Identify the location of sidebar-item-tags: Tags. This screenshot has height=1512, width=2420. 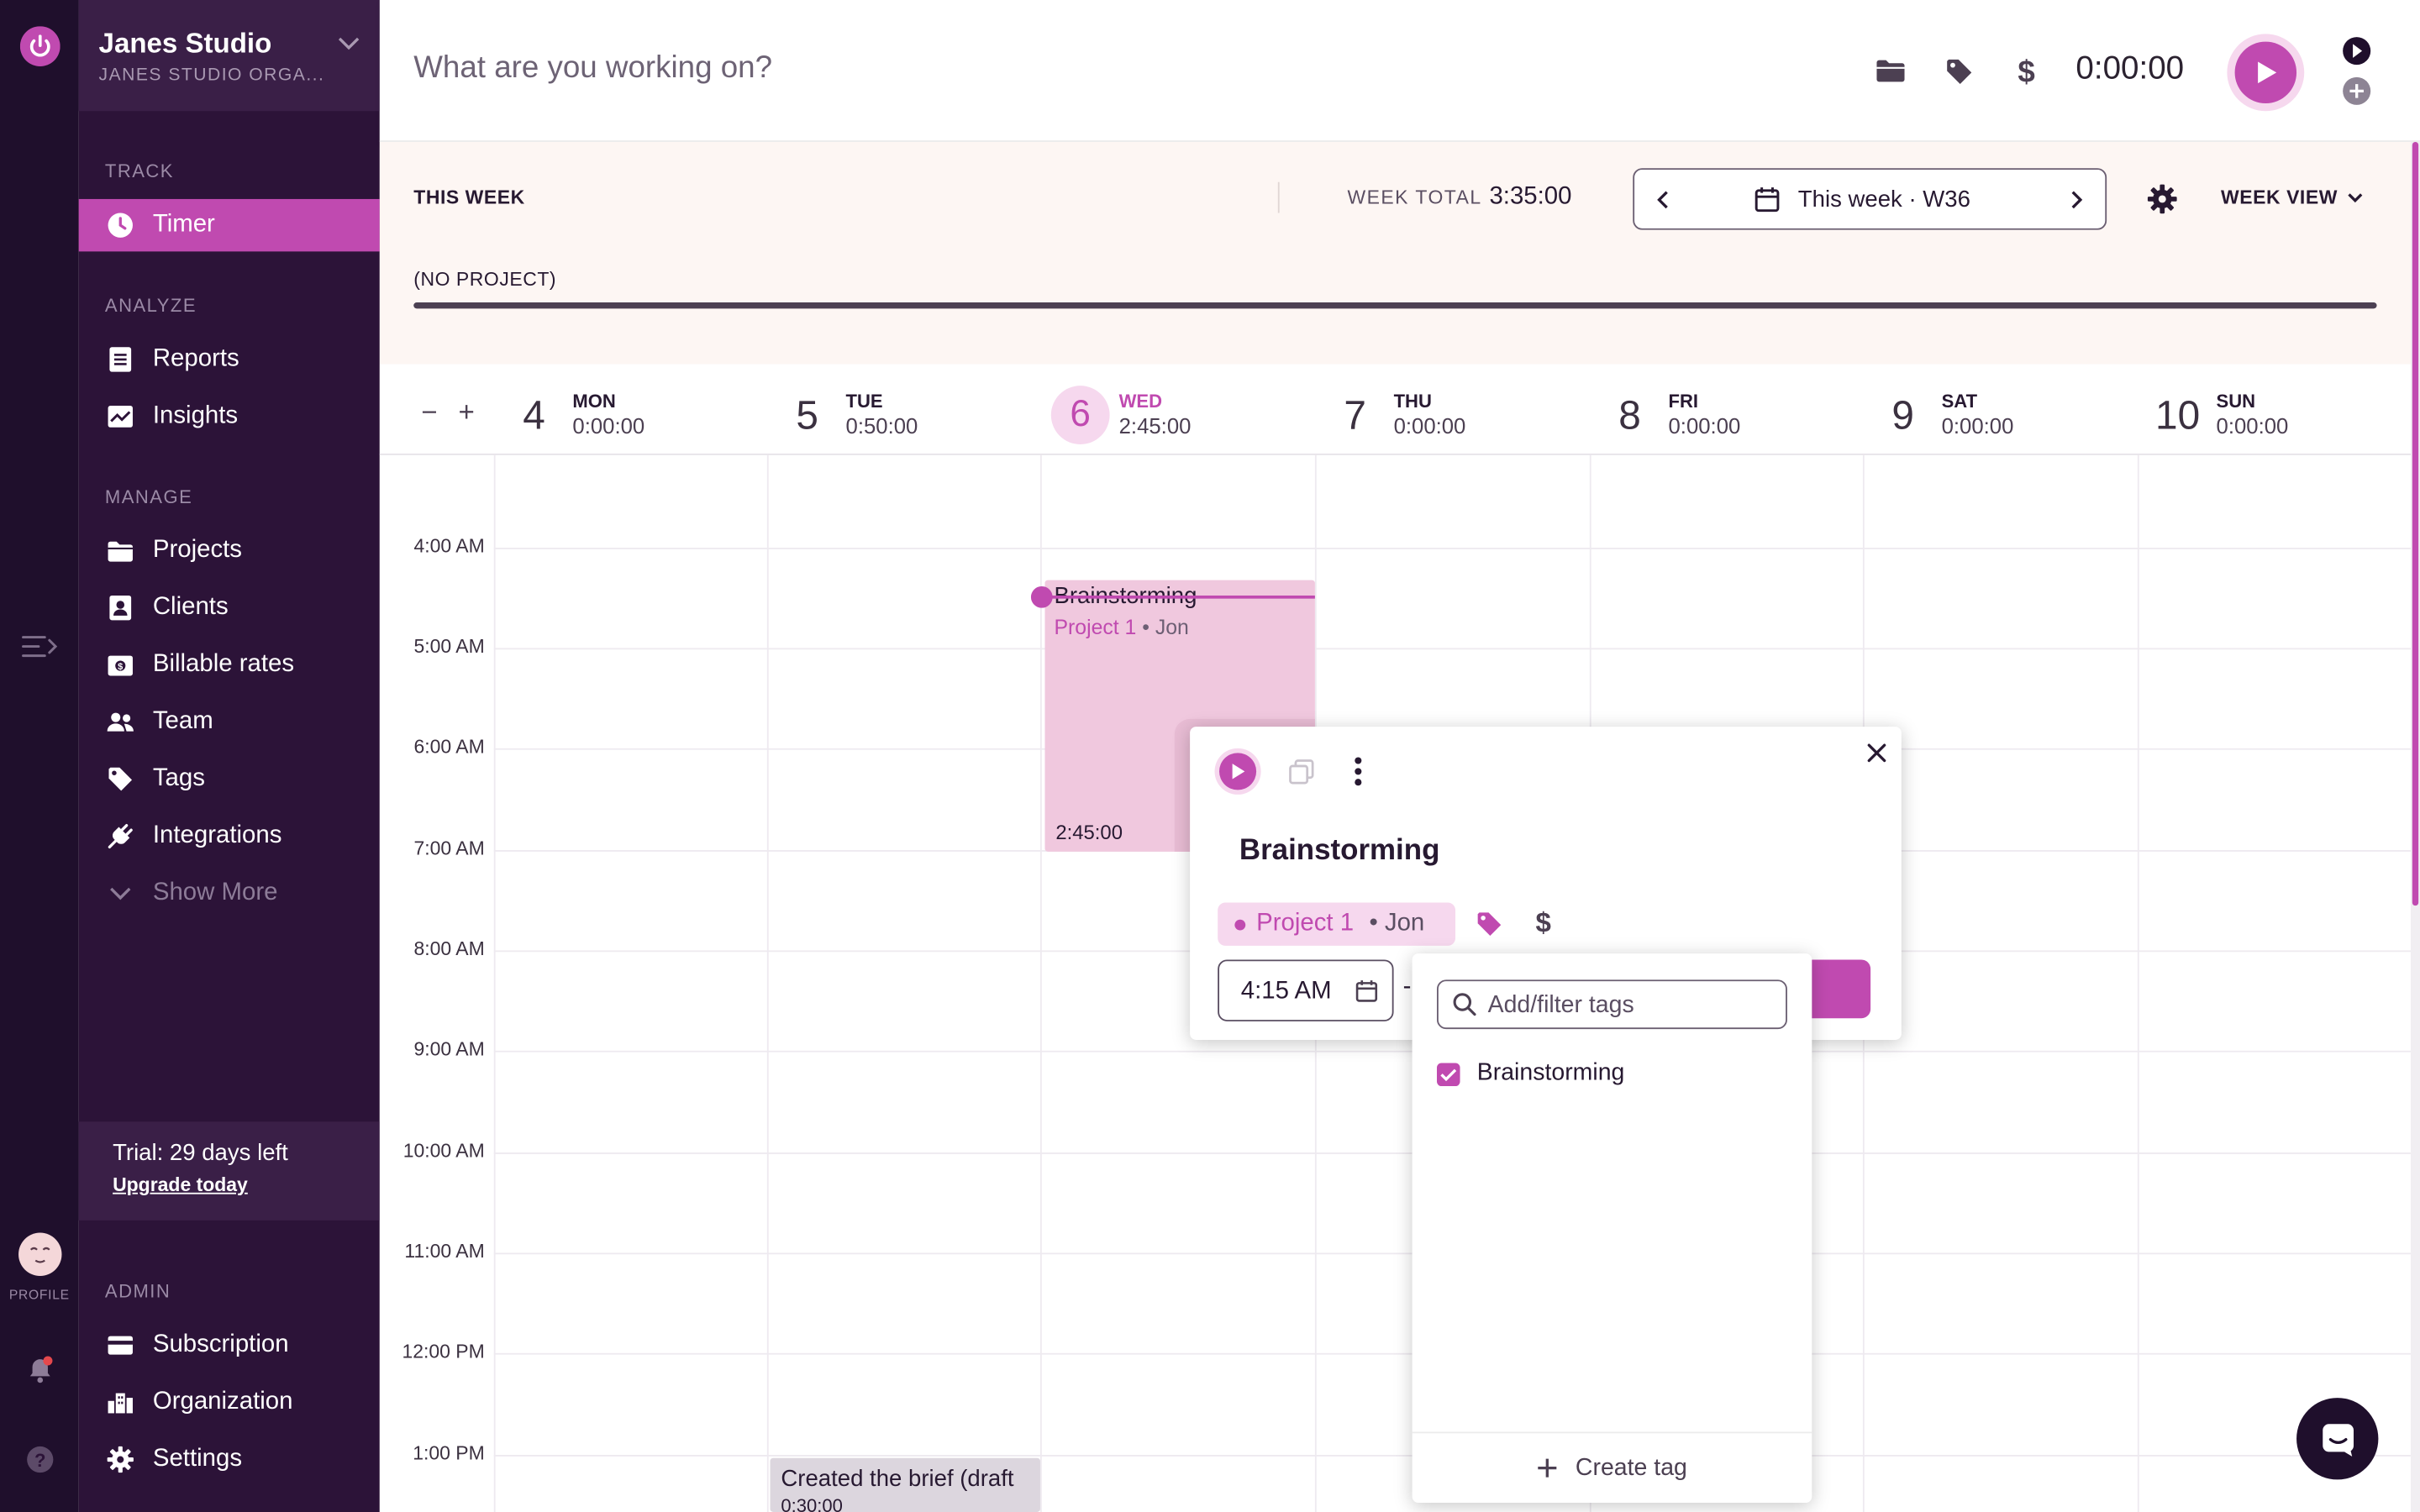
(229, 779).